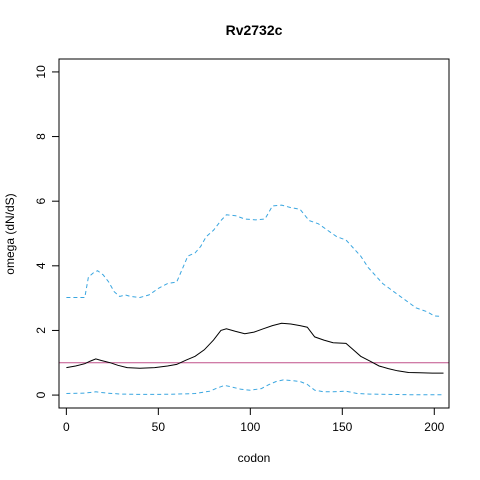  What do you see at coordinates (66, 427) in the screenshot?
I see `x-tick-label: 0` at bounding box center [66, 427].